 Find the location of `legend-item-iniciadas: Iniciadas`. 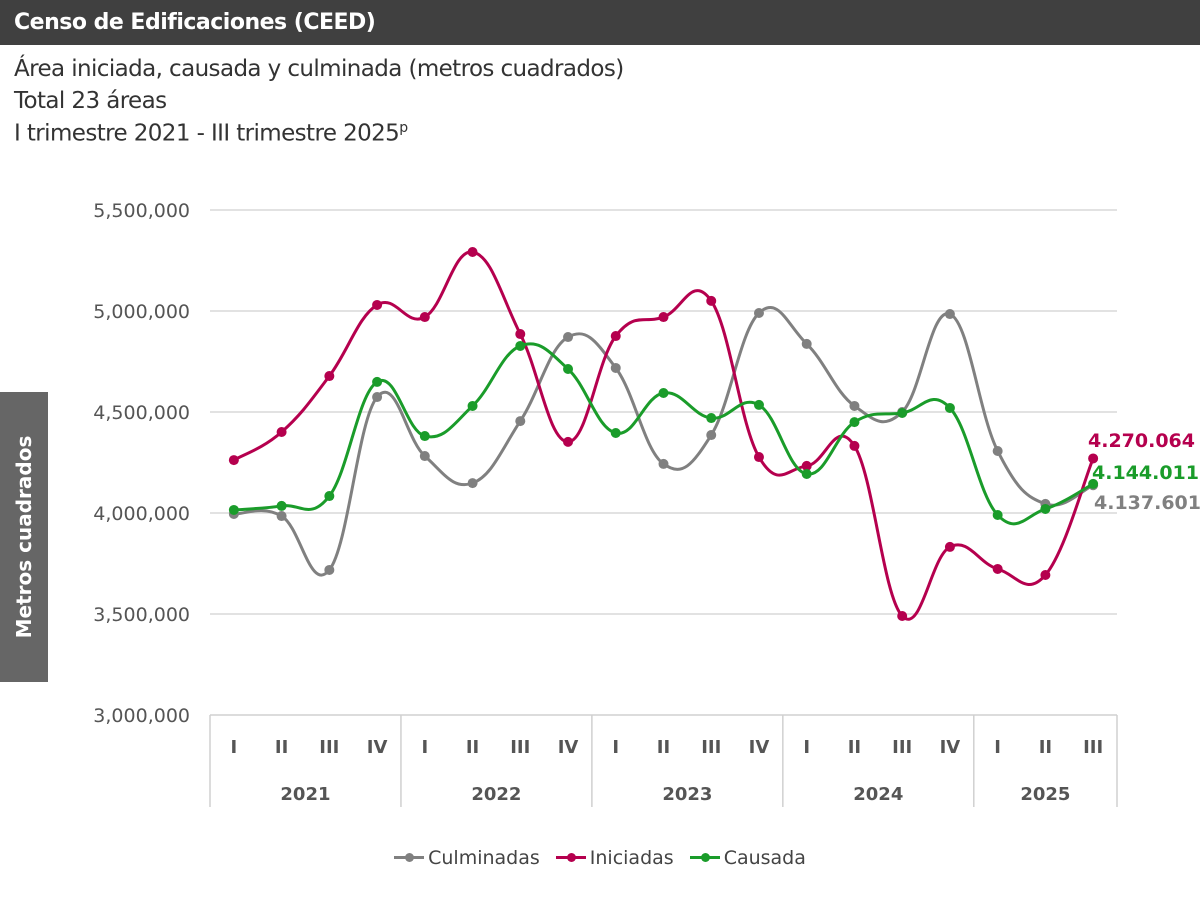

legend-item-iniciadas: Iniciadas is located at coordinates (614, 857).